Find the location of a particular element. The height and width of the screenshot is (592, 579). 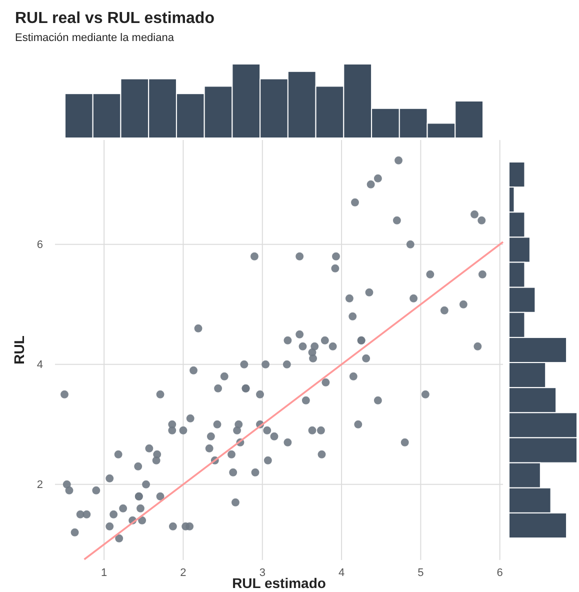

y-tick-label: 2 is located at coordinates (39, 484).